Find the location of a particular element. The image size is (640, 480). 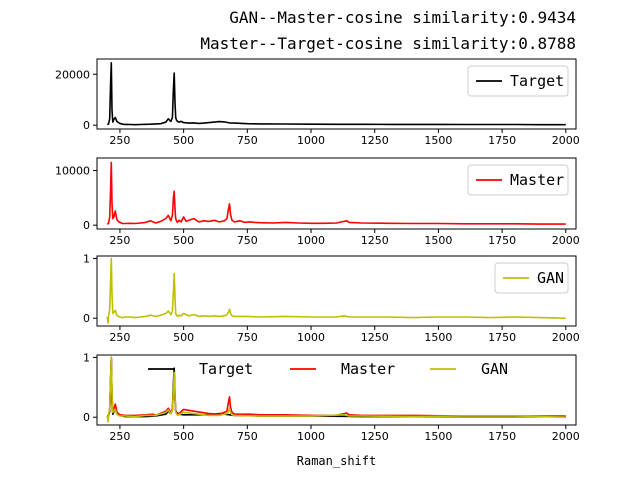

series-line-target is located at coordinates (336, 93).